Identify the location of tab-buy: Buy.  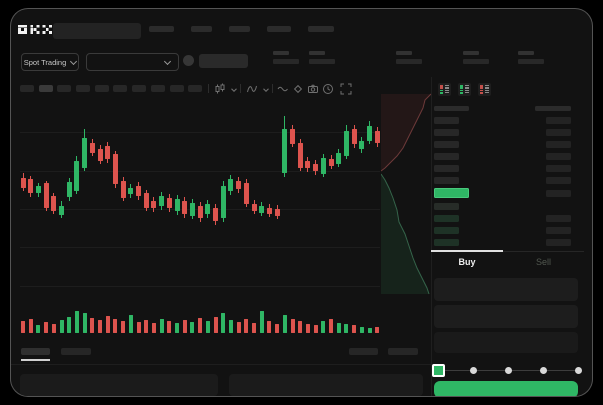
(467, 262).